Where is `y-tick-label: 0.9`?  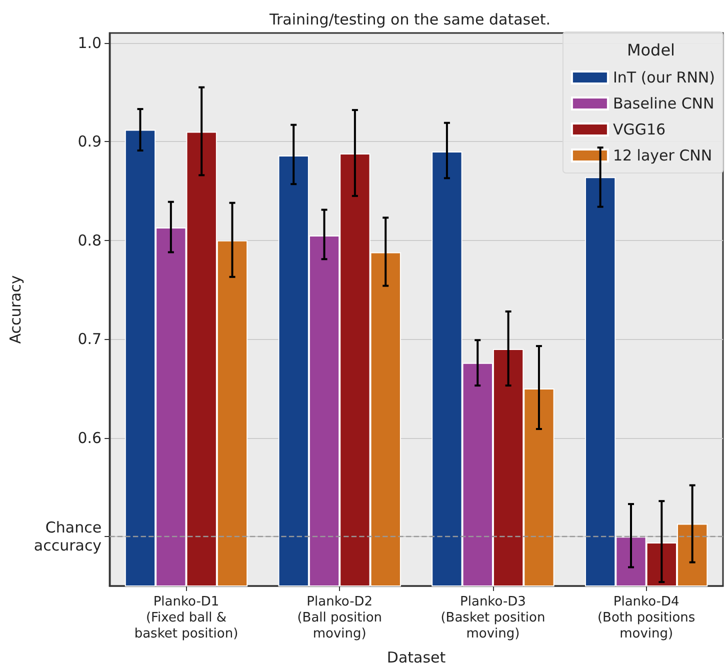
y-tick-label: 0.9 is located at coordinates (90, 141).